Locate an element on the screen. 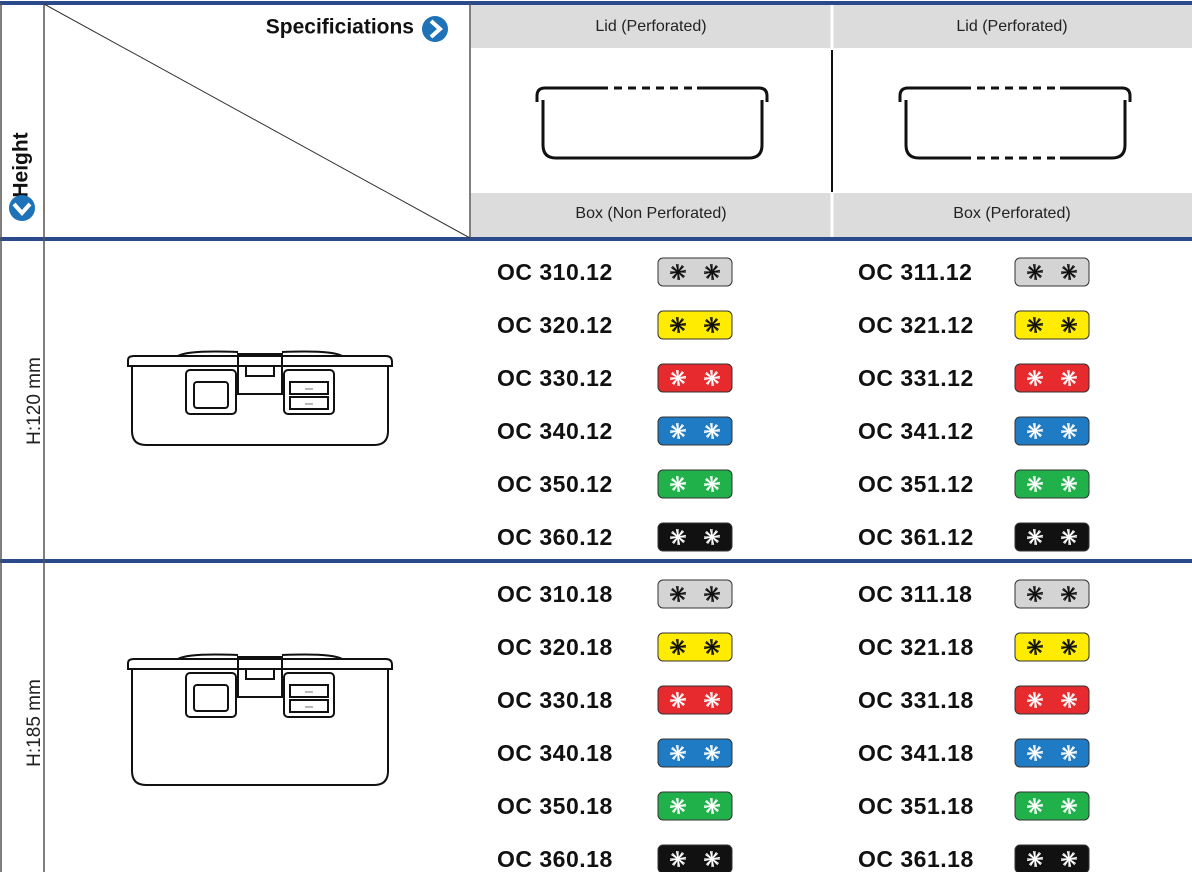  lid-label: Lid (Perforated) is located at coordinates (1011, 26).